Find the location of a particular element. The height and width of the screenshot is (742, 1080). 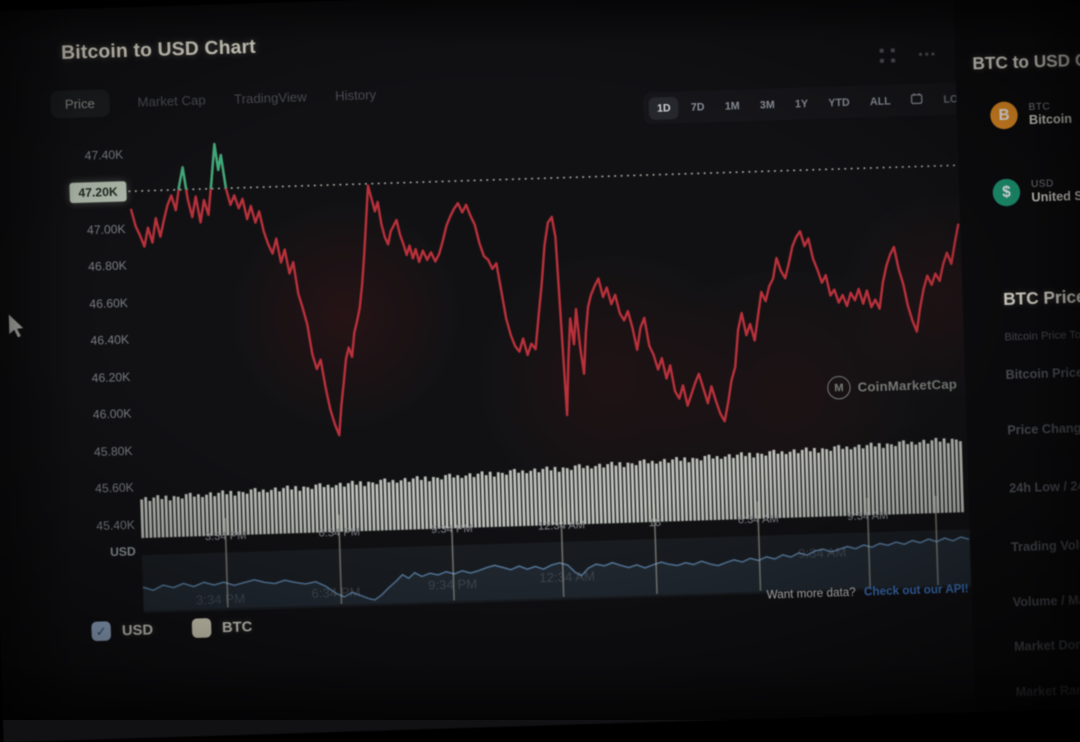

converter-asset-btc: B BTC Bitcoin is located at coordinates (1031, 115).